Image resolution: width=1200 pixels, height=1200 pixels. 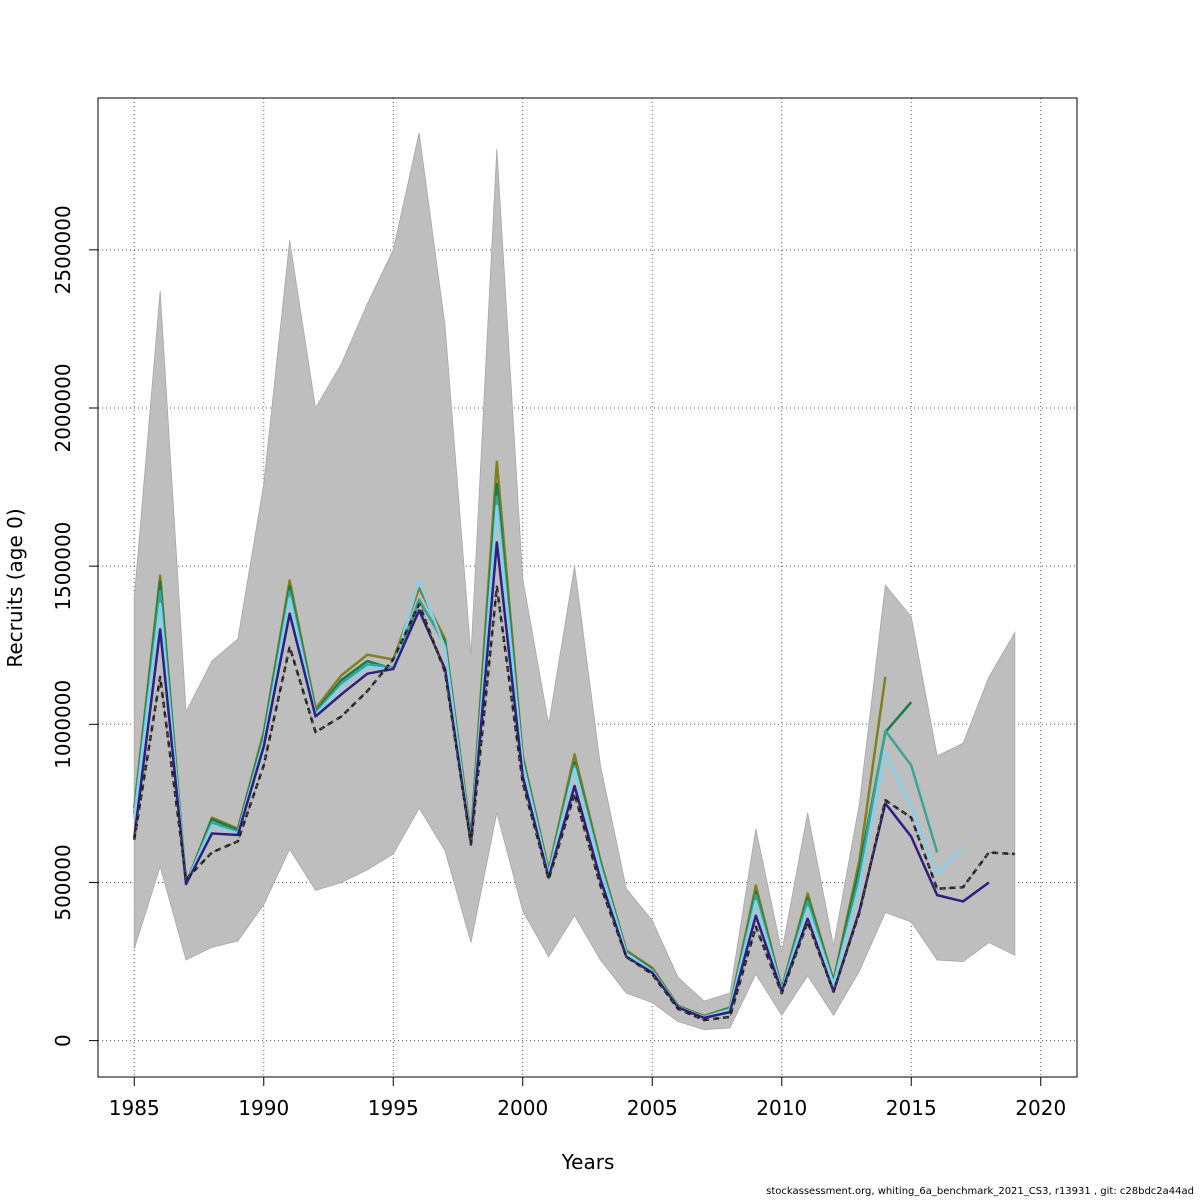 What do you see at coordinates (15, 587) in the screenshot?
I see `y-axis-title: Recruits (age 0)` at bounding box center [15, 587].